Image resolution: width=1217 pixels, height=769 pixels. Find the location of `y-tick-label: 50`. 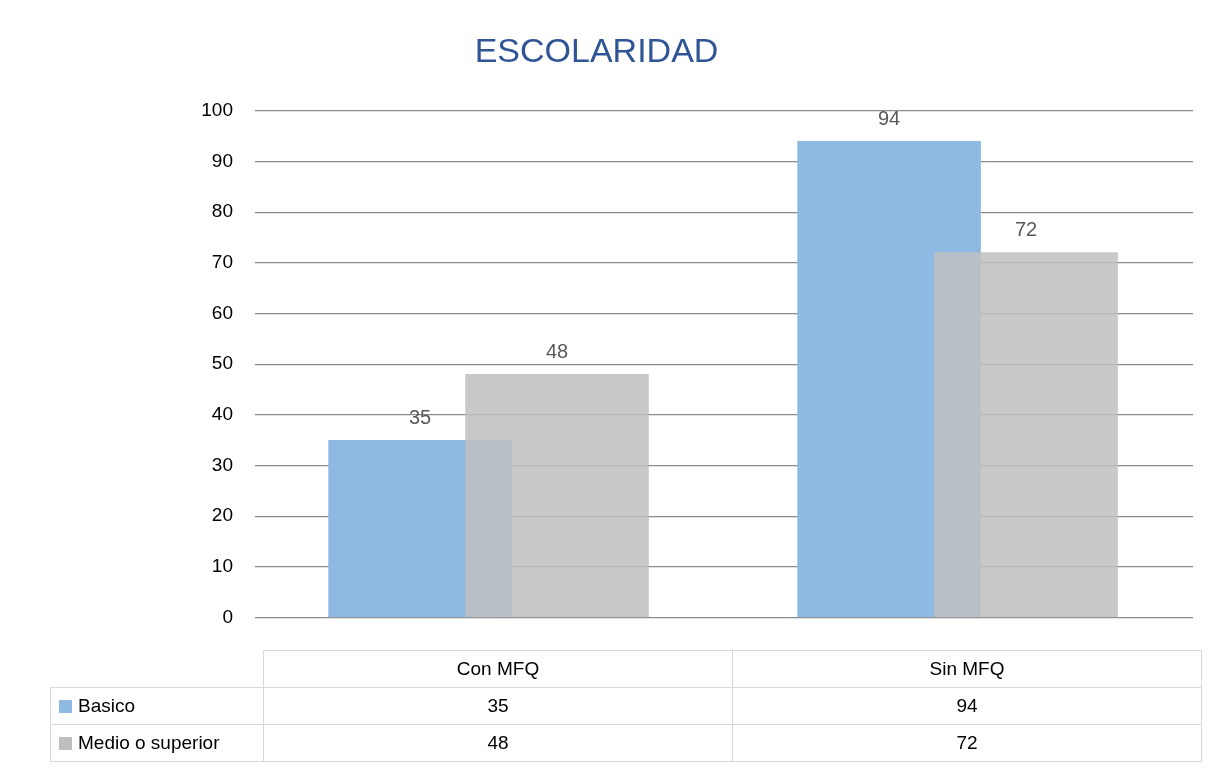

y-tick-label: 50 is located at coordinates (222, 363).